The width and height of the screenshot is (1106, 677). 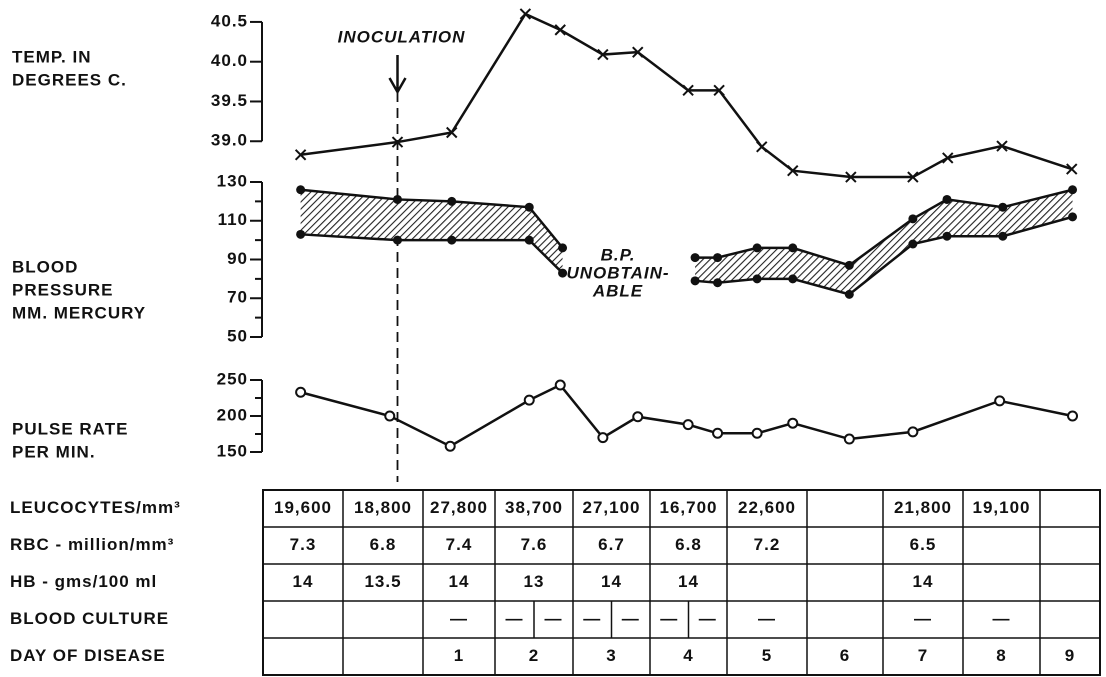 I want to click on annotation: B.P., so click(x=618, y=254).